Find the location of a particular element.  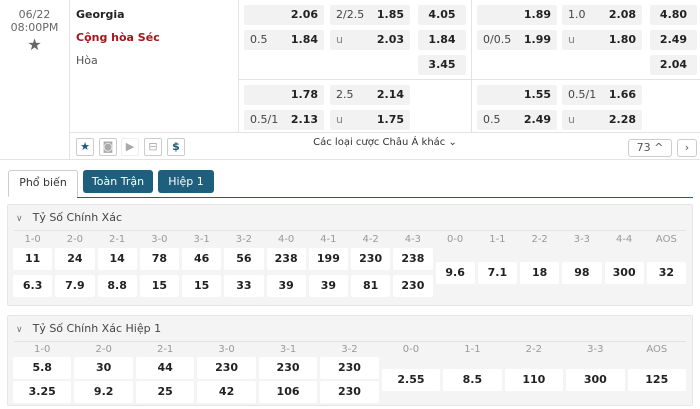

1x2-odds-cell: 2.04 is located at coordinates (673, 65).